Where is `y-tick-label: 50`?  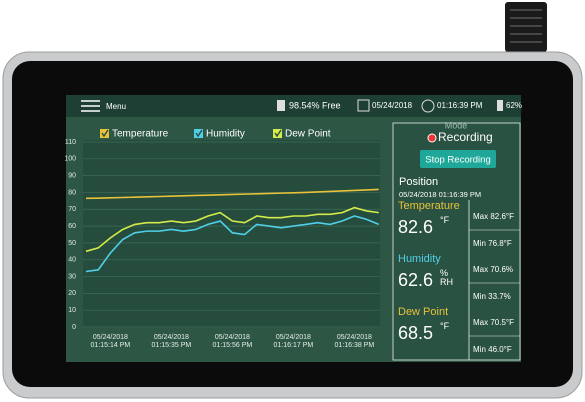
y-tick-label: 50 is located at coordinates (72, 243).